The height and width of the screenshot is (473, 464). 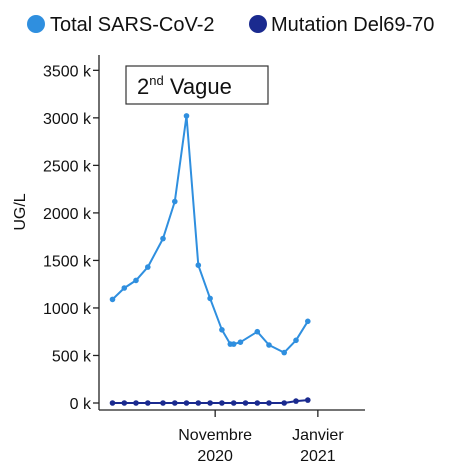 I want to click on legend-label-total: Total SARS-CoV-2, so click(x=132, y=25).